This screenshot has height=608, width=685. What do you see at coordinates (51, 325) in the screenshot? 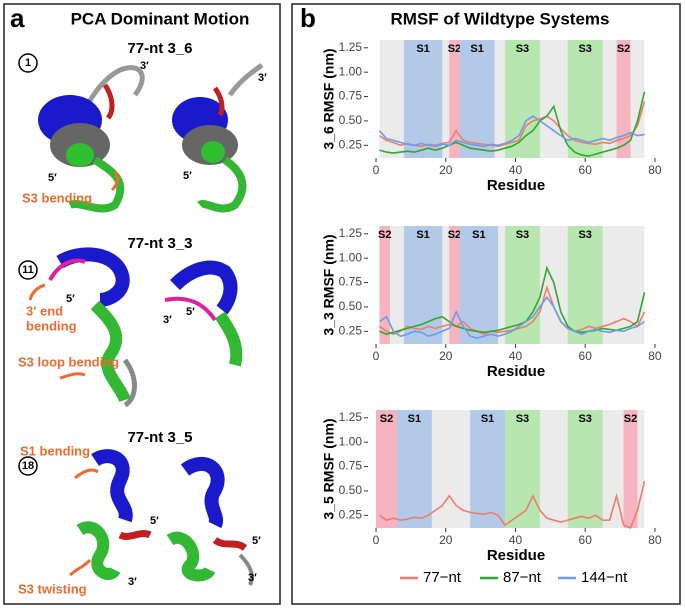
I see `motion-label: bending` at bounding box center [51, 325].